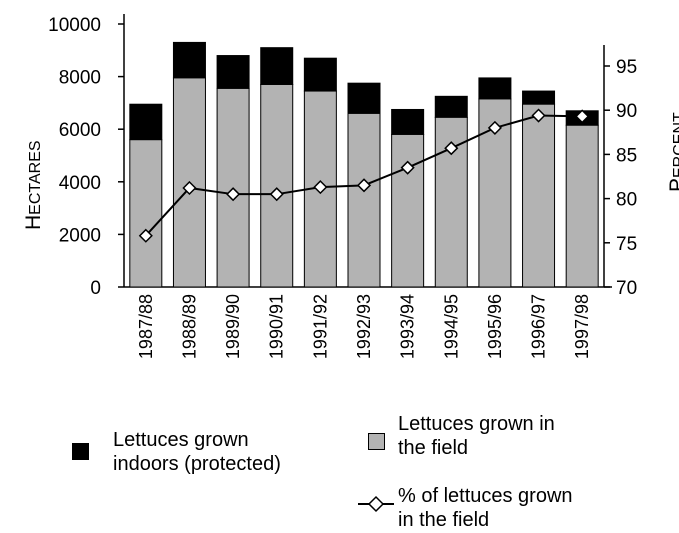  What do you see at coordinates (80, 451) in the screenshot?
I see `legend-swatch-indoors` at bounding box center [80, 451].